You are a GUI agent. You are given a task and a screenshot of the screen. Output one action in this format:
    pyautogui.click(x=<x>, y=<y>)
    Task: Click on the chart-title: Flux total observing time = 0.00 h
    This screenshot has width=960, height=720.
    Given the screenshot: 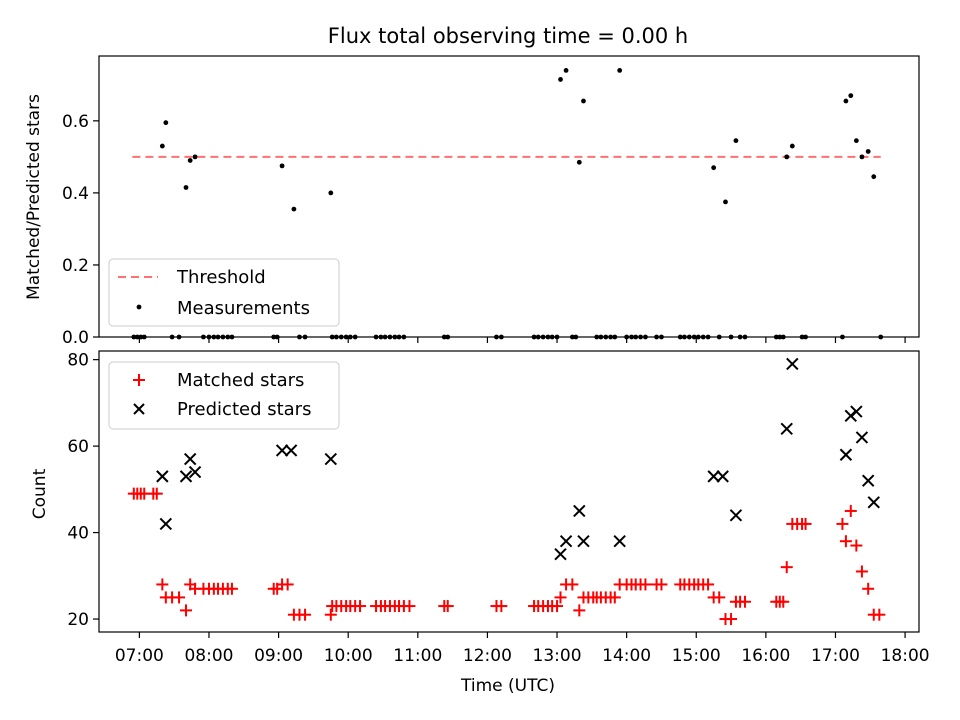 What is the action you would take?
    pyautogui.click(x=508, y=36)
    